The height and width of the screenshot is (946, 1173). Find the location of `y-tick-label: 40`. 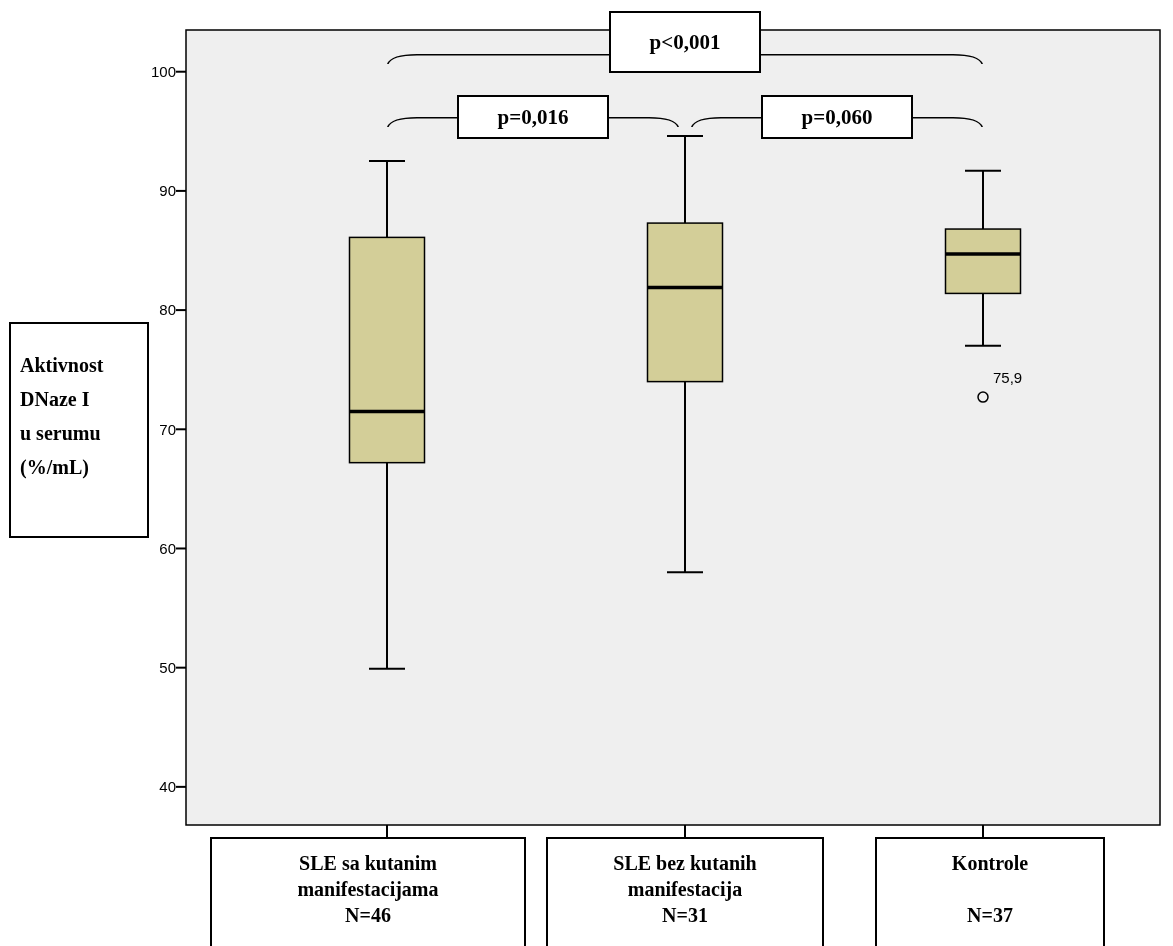

y-tick-label: 40 is located at coordinates (167, 787).